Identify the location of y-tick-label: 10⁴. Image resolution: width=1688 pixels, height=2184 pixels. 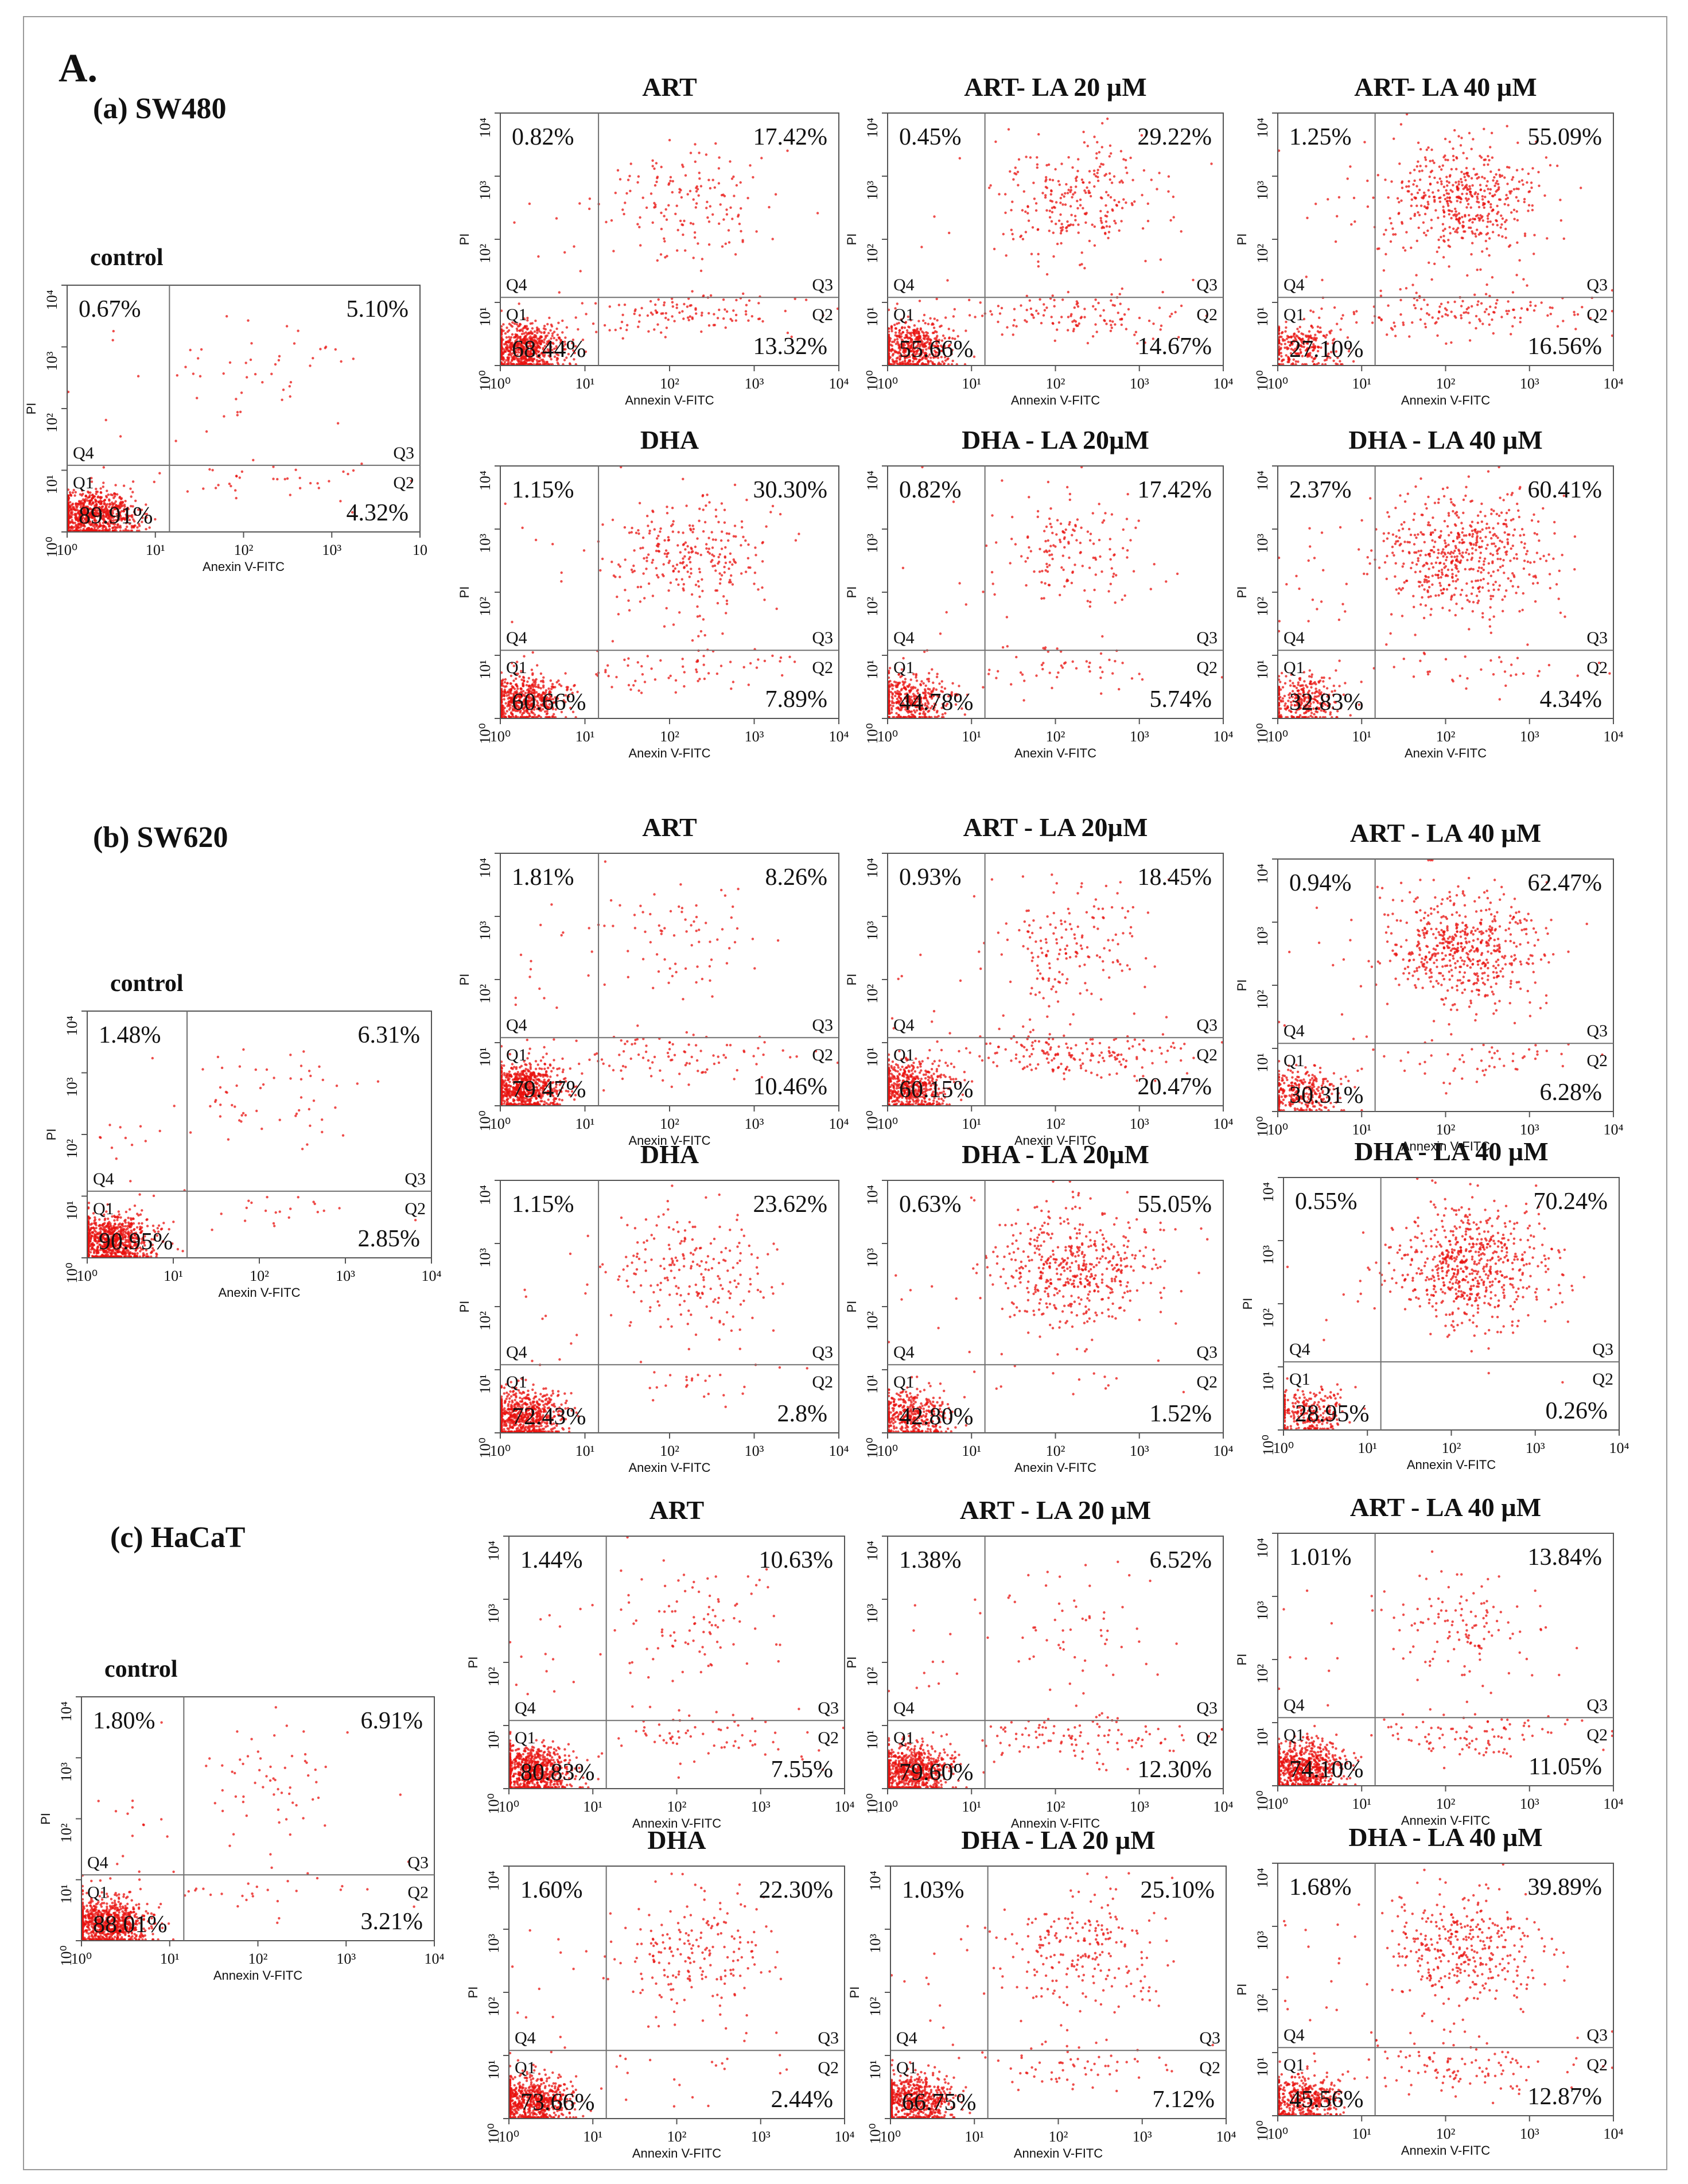
(52, 300).